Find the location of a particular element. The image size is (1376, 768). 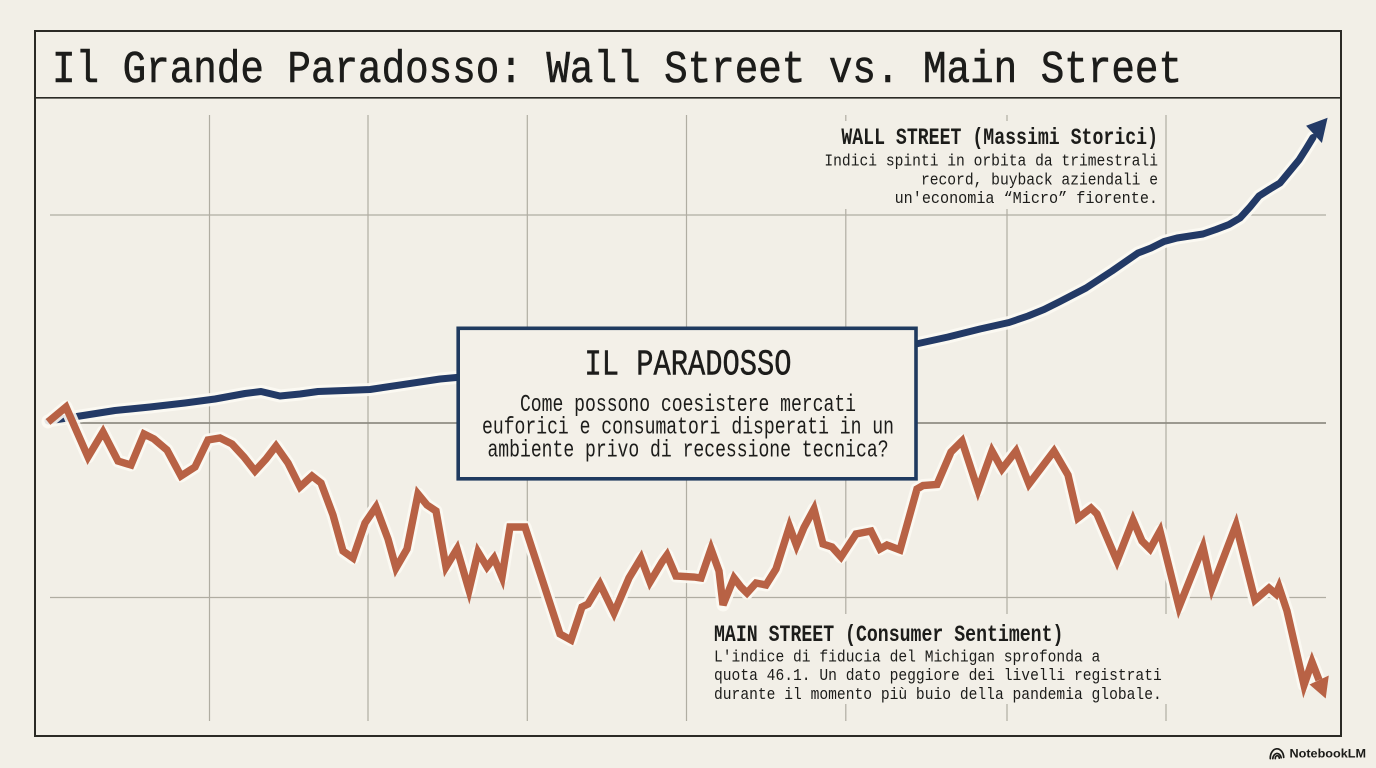

svg-text: WALL STREET (Massimi Storici) is located at coordinates (999, 138).